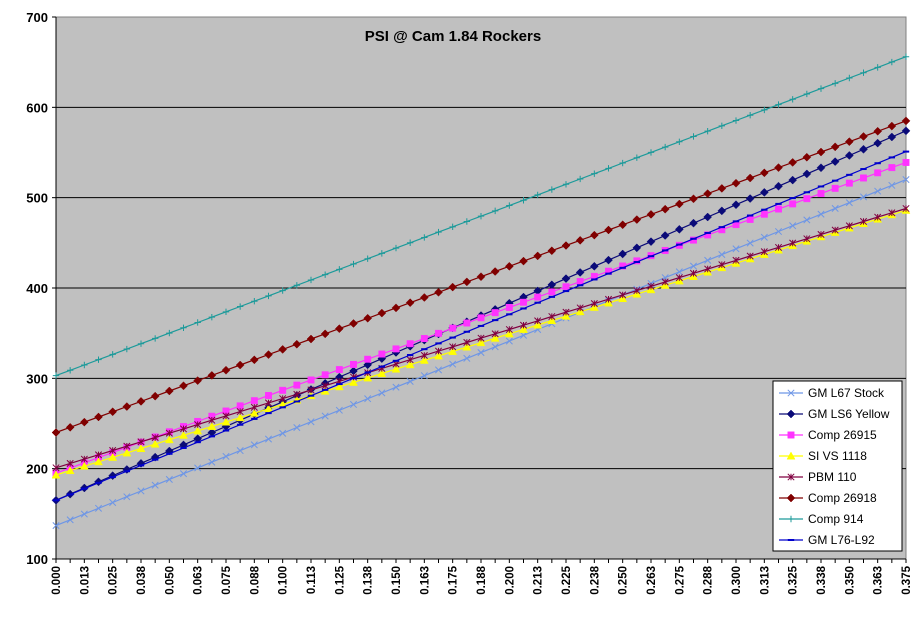 The width and height of the screenshot is (911, 623). I want to click on x-tick-label: 0.113, so click(312, 580).